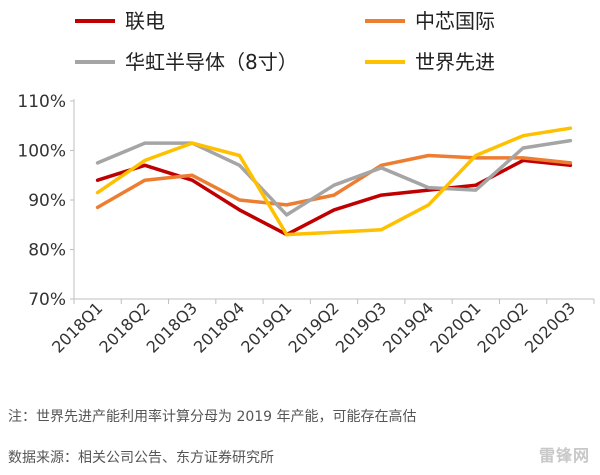 This screenshot has height=475, width=600. I want to click on legend-label: 世界先进, so click(455, 62).